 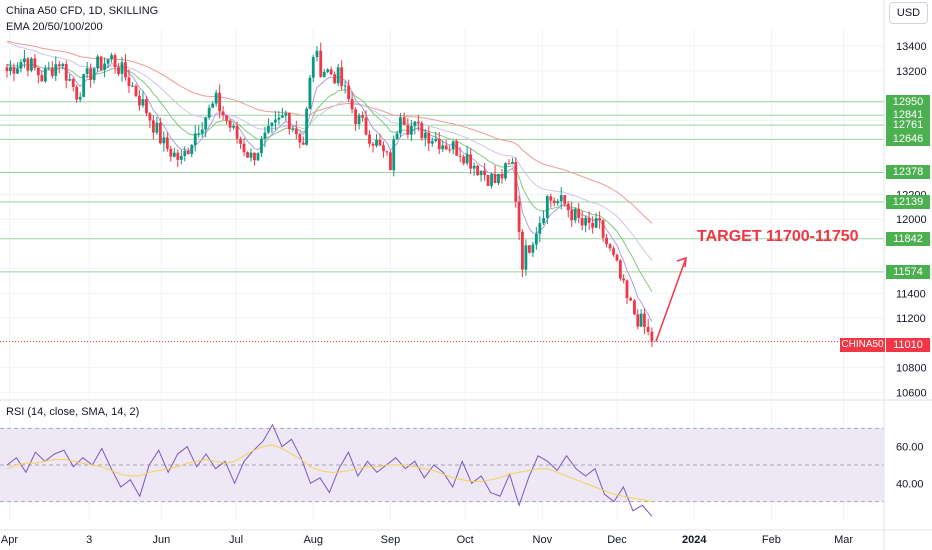 What do you see at coordinates (908, 172) in the screenshot?
I see `level-tag: 12378` at bounding box center [908, 172].